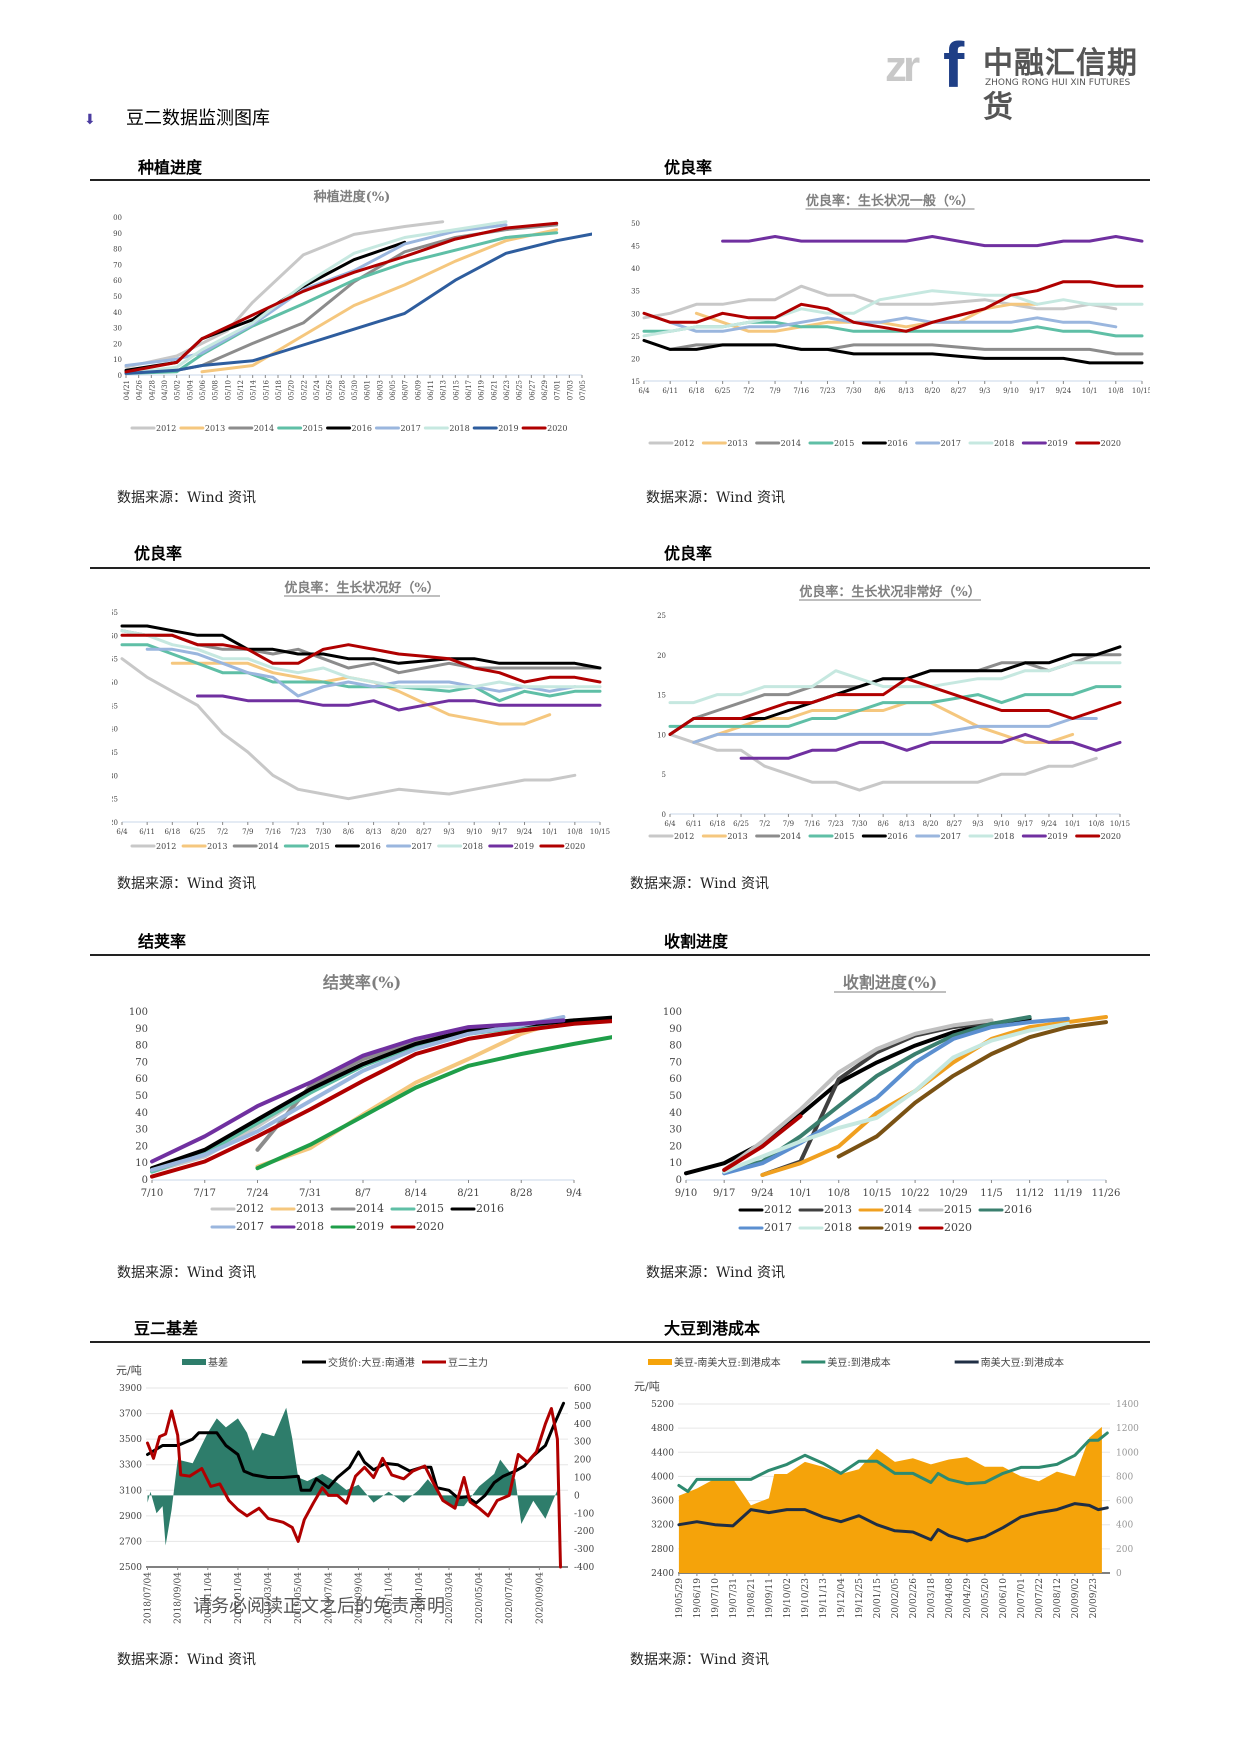 The width and height of the screenshot is (1240, 1754). I want to click on series-line-2012, so click(284, 294).